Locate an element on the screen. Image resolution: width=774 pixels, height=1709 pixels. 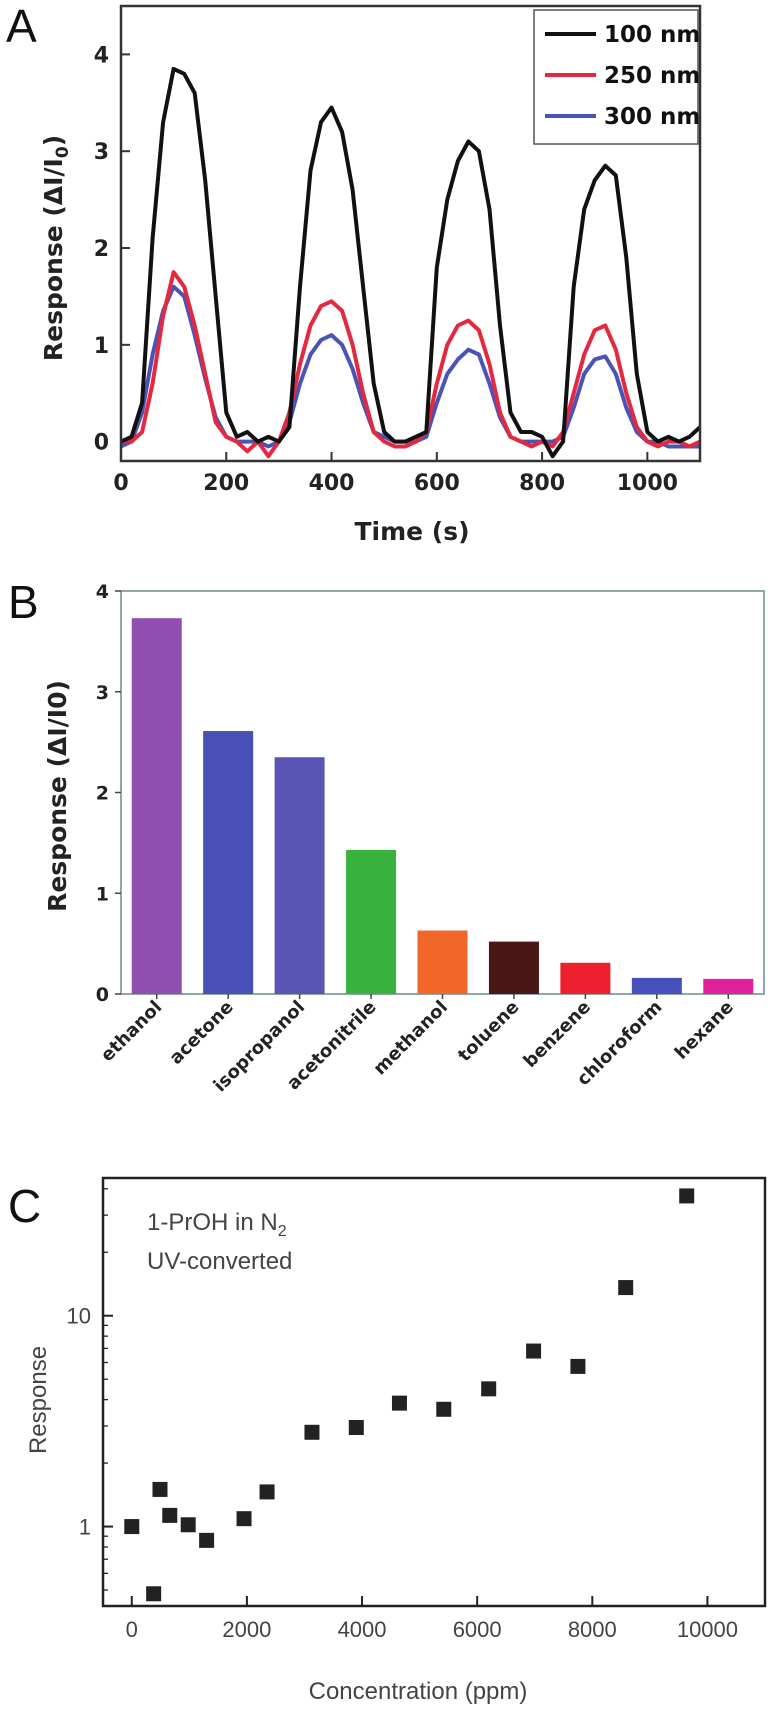
panel-b-category-label: acetone is located at coordinates (202, 1033).